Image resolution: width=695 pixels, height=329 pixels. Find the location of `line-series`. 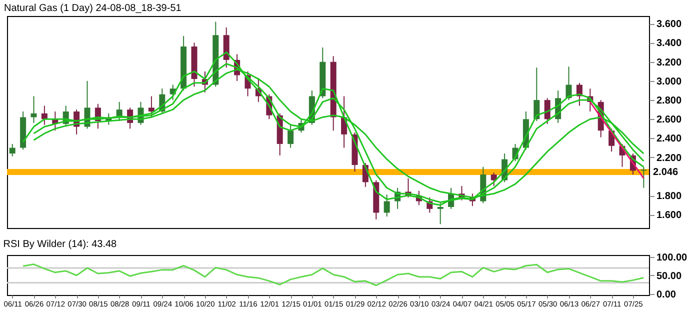

line-series is located at coordinates (333, 275).